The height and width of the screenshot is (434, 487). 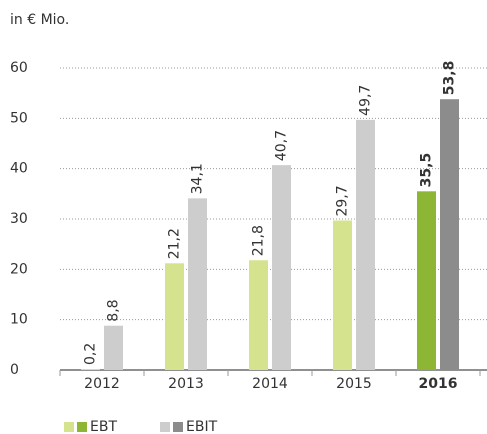 What do you see at coordinates (427, 170) in the screenshot?
I see `value-label: 35,5` at bounding box center [427, 170].